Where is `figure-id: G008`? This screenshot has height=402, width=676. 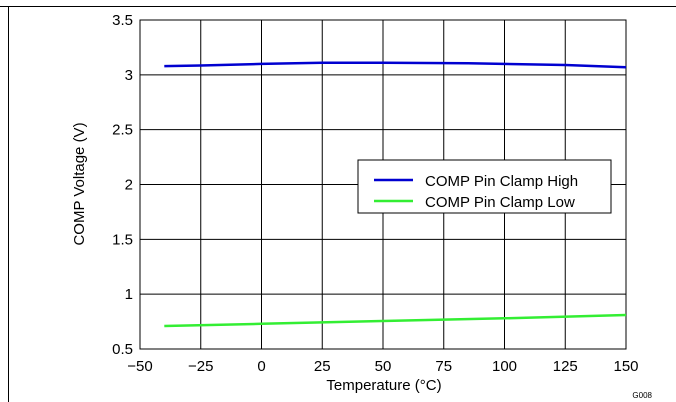 figure-id: G008 is located at coordinates (642, 395).